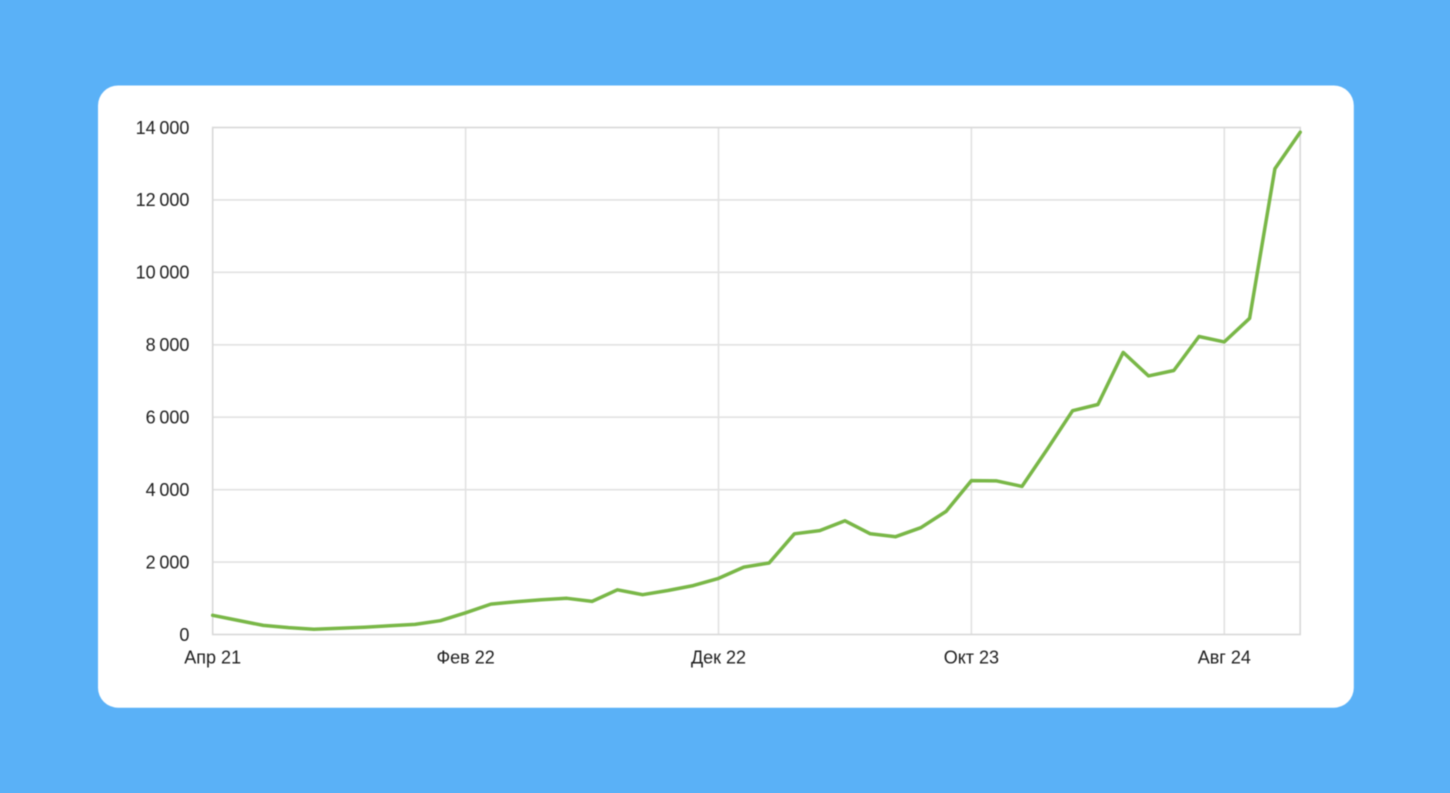 The width and height of the screenshot is (1450, 793). I want to click on svg-text: 0, so click(184, 635).